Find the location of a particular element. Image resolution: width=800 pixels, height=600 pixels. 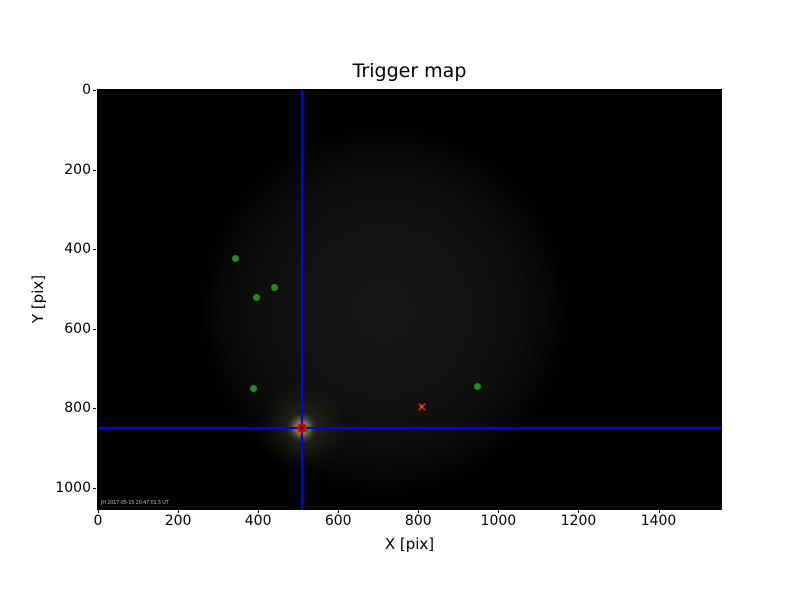

x-tick-label: 200 is located at coordinates (178, 521).